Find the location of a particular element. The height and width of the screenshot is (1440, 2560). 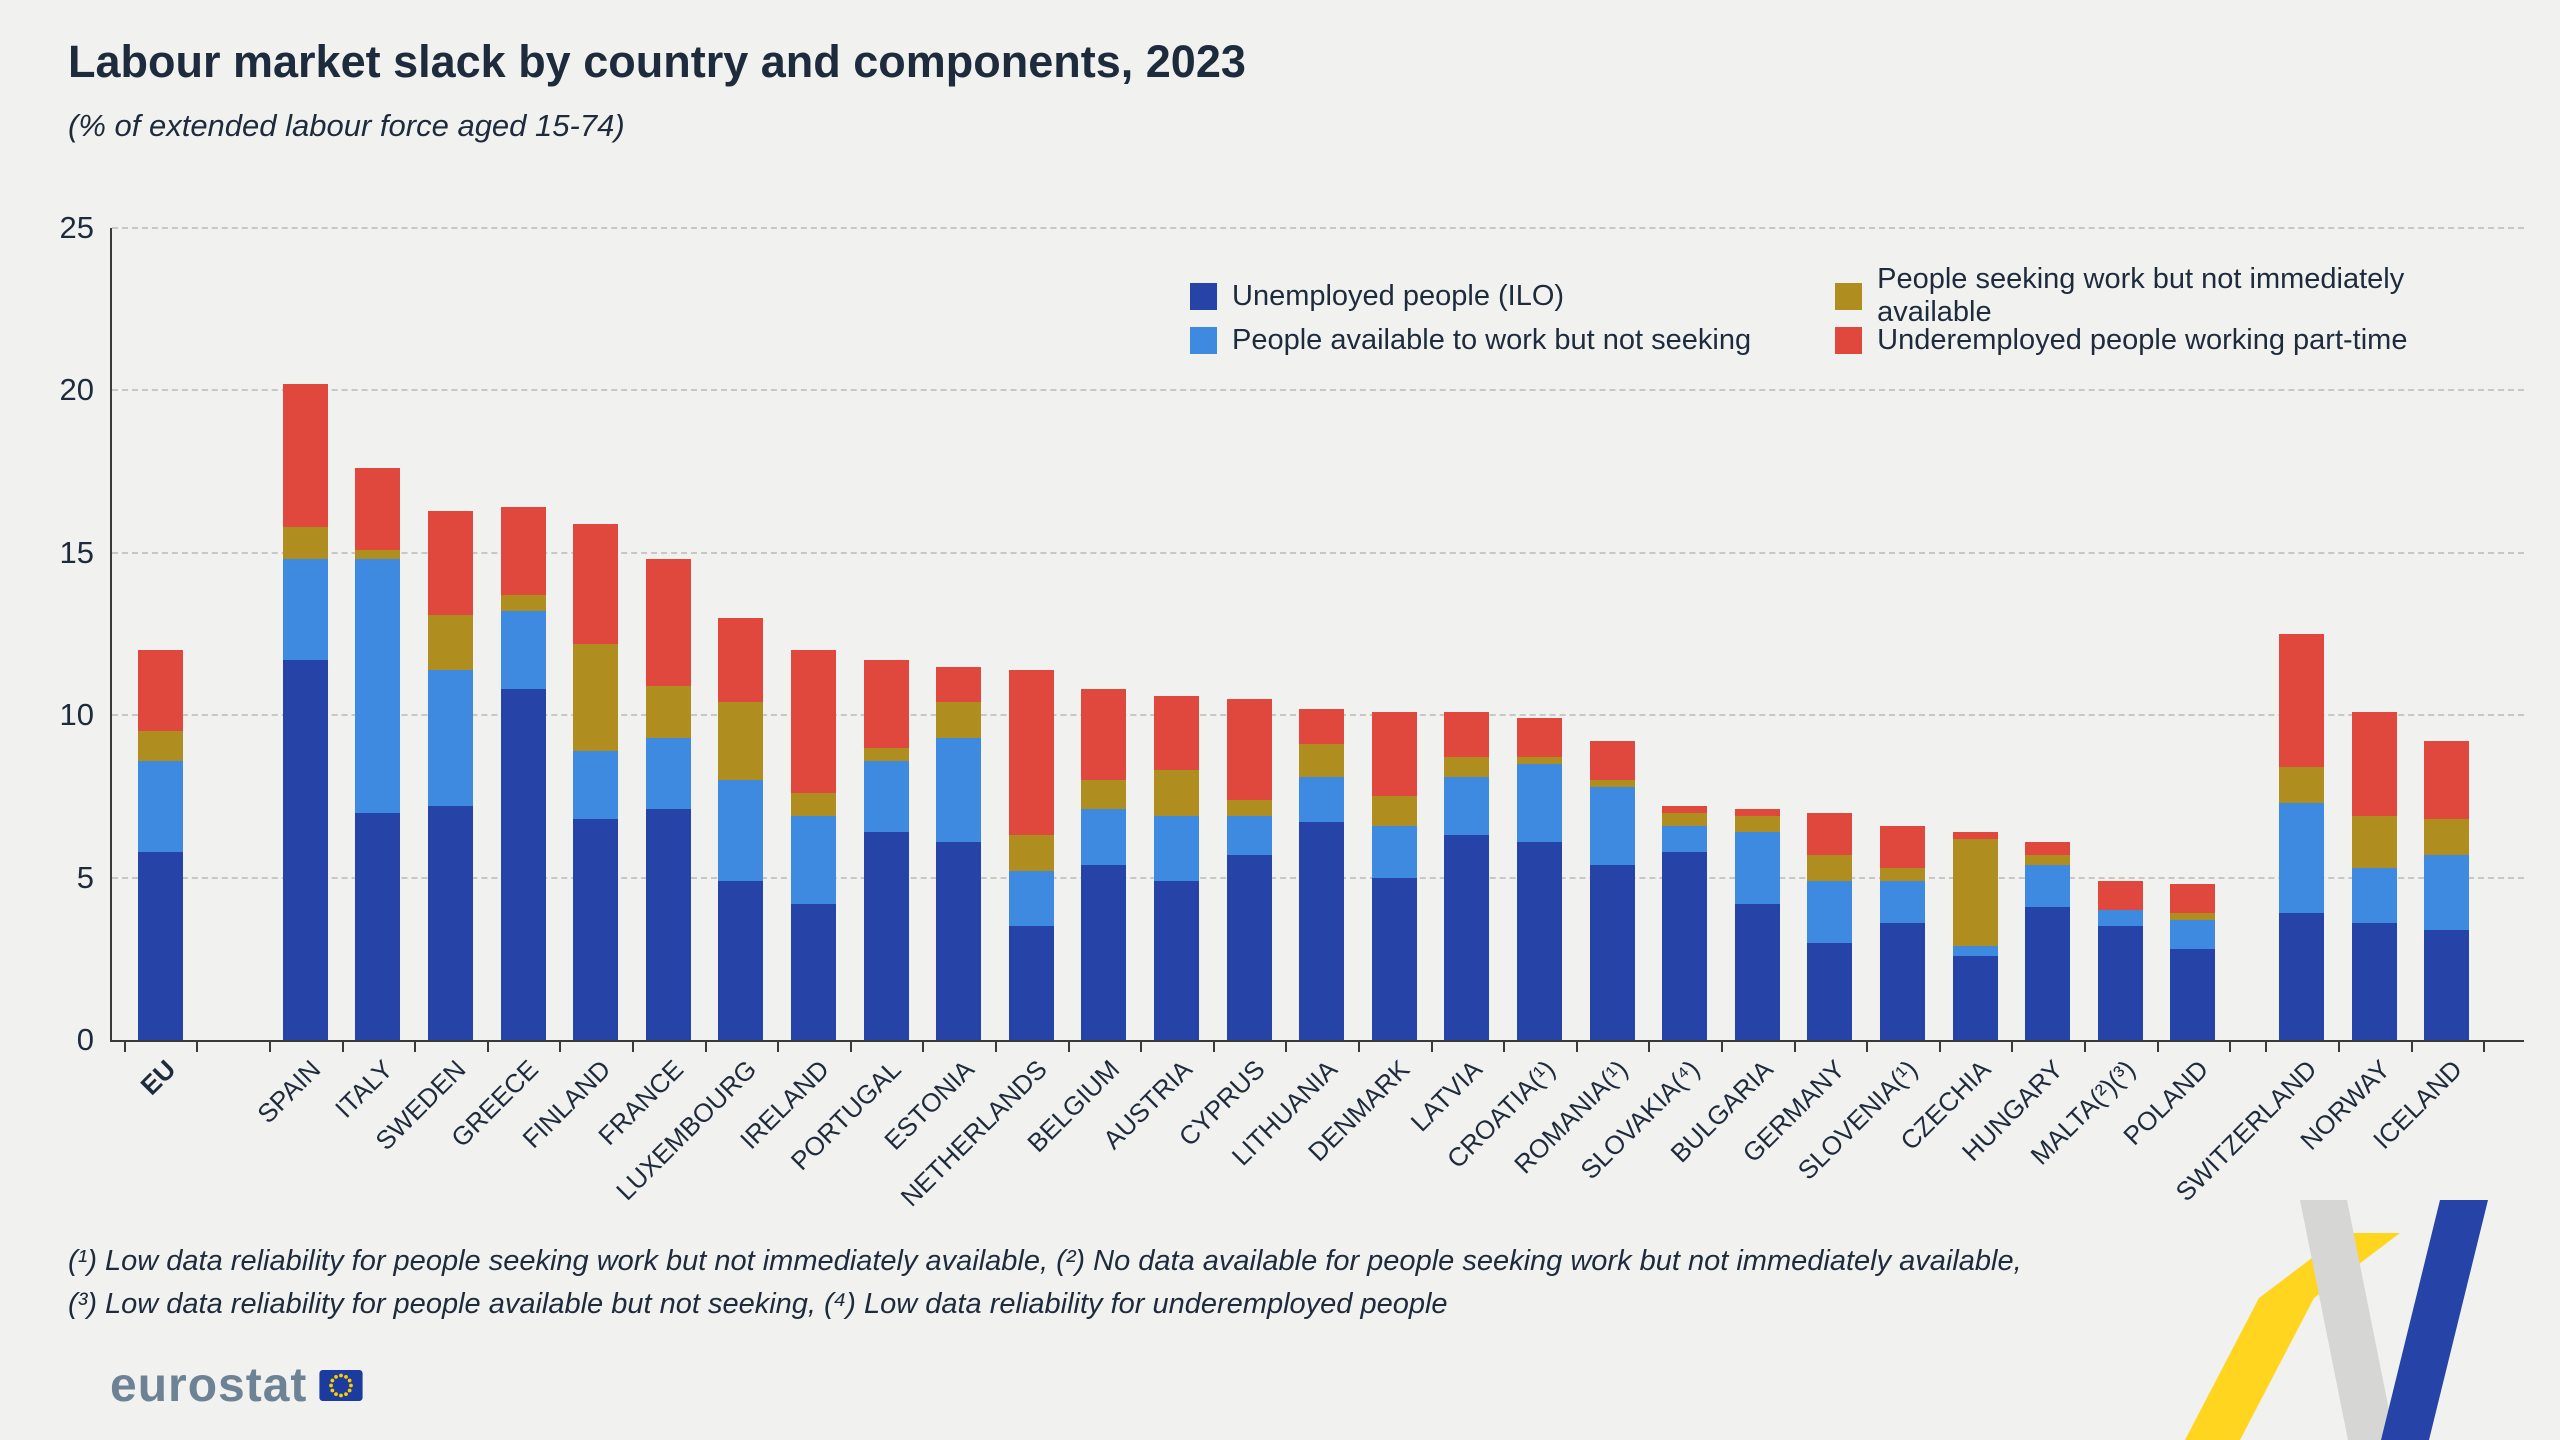

bar-malta is located at coordinates (2120, 960).